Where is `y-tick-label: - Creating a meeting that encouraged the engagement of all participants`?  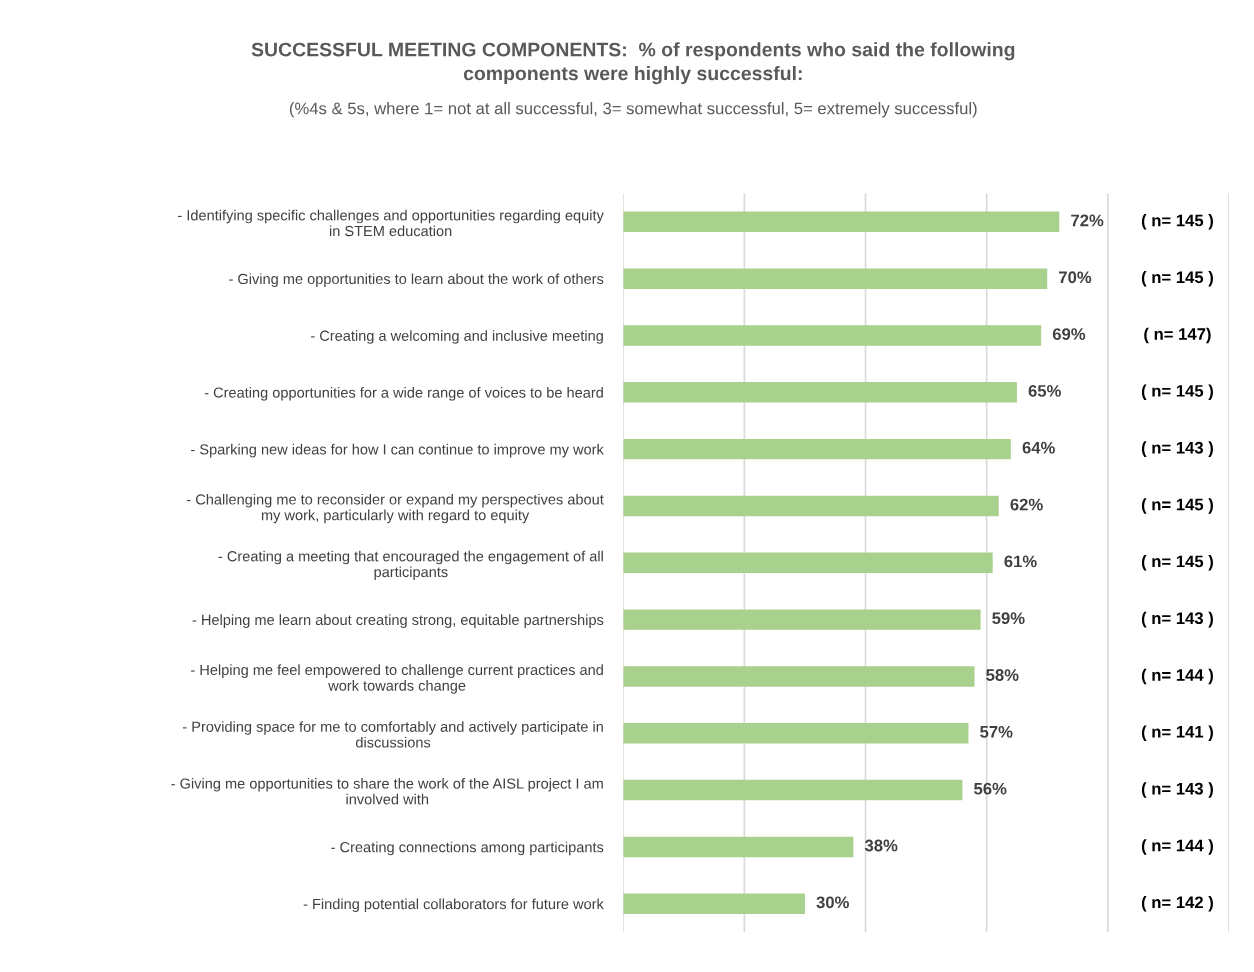 y-tick-label: - Creating a meeting that encouraged the engagement of all participants is located at coordinates (410, 565).